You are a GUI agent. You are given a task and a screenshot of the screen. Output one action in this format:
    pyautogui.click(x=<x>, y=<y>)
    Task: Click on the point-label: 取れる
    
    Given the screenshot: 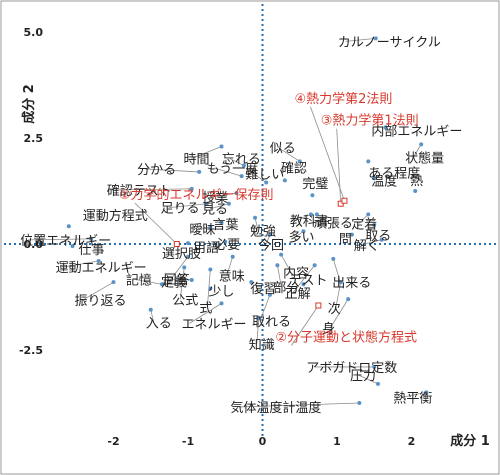 What is the action you would take?
    pyautogui.click(x=271, y=322)
    